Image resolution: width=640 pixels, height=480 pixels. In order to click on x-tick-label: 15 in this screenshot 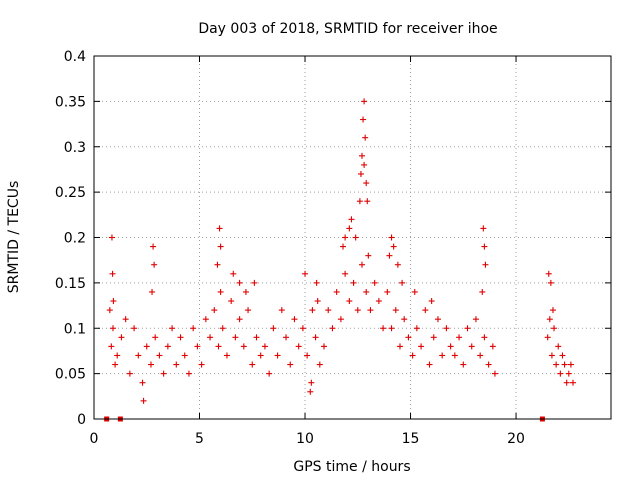, I will do `click(411, 439)`.